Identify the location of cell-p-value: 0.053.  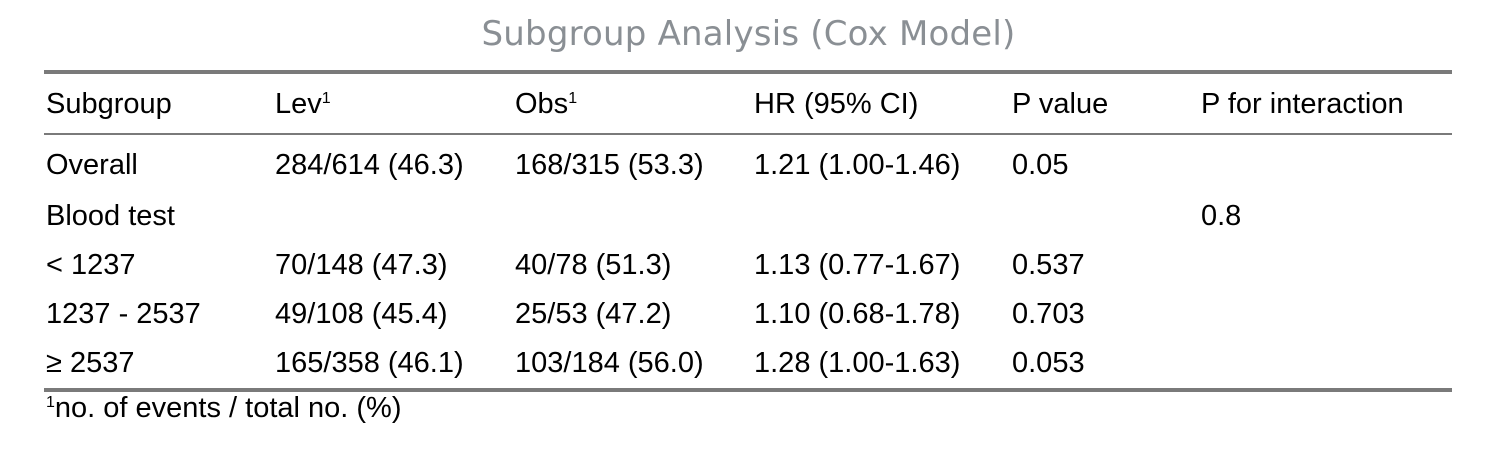
(1048, 363).